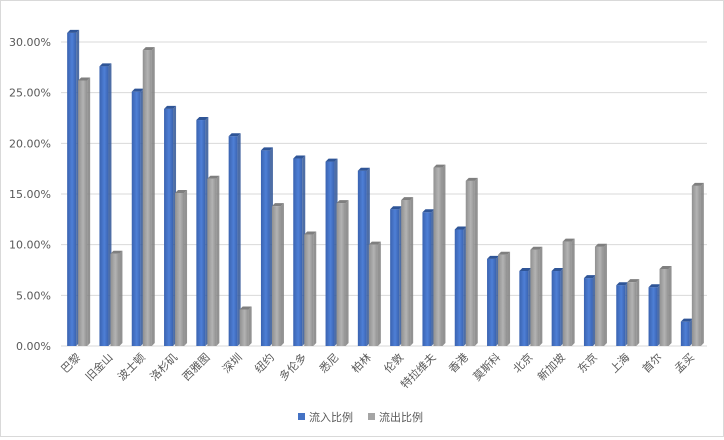 This screenshot has width=724, height=440. Describe the element at coordinates (401, 417) in the screenshot. I see `legend-label: 流出比例` at that location.